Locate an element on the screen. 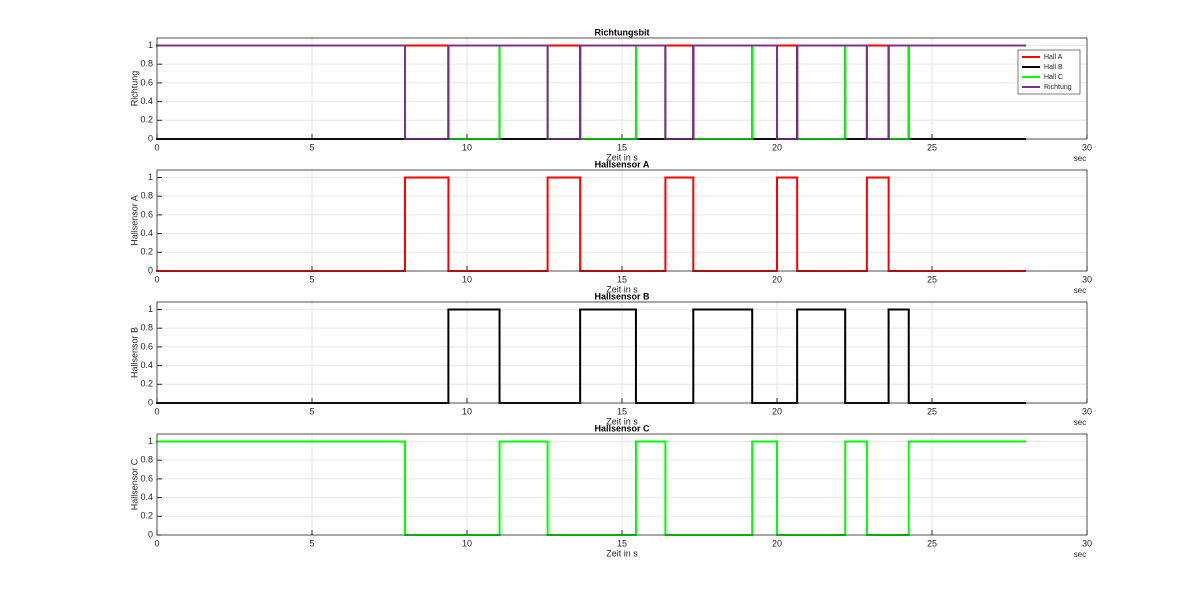 This screenshot has height=602, width=1200. chart-title: Hallsensor C is located at coordinates (622, 428).